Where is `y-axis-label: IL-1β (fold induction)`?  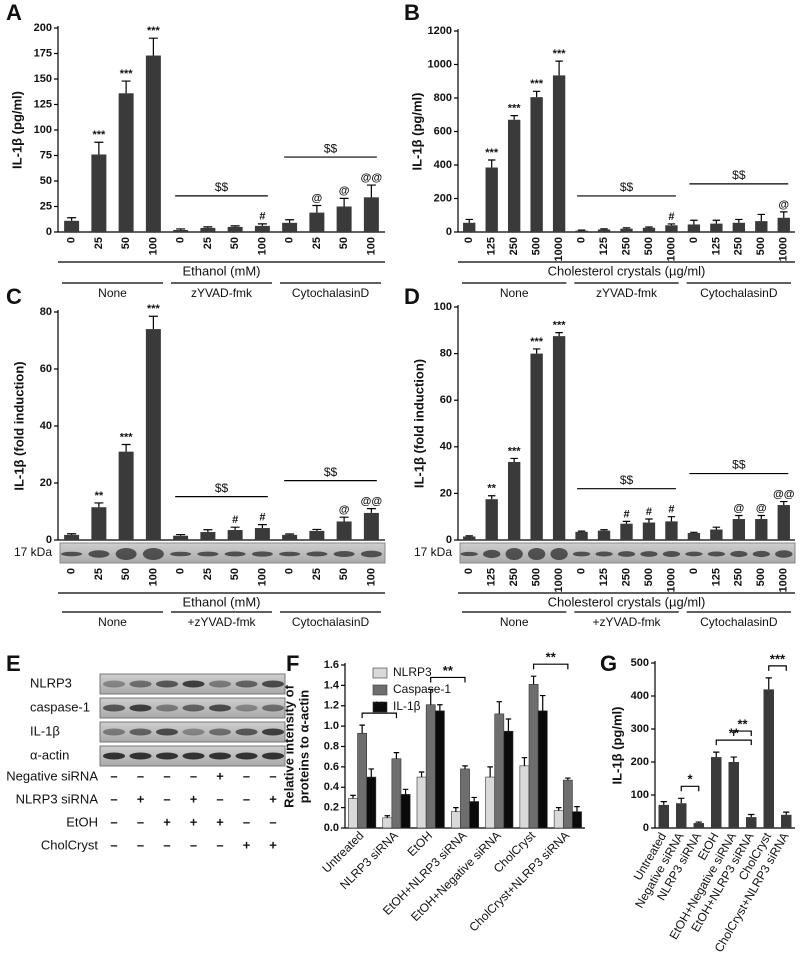
y-axis-label: IL-1β (fold induction) is located at coordinates (18, 425).